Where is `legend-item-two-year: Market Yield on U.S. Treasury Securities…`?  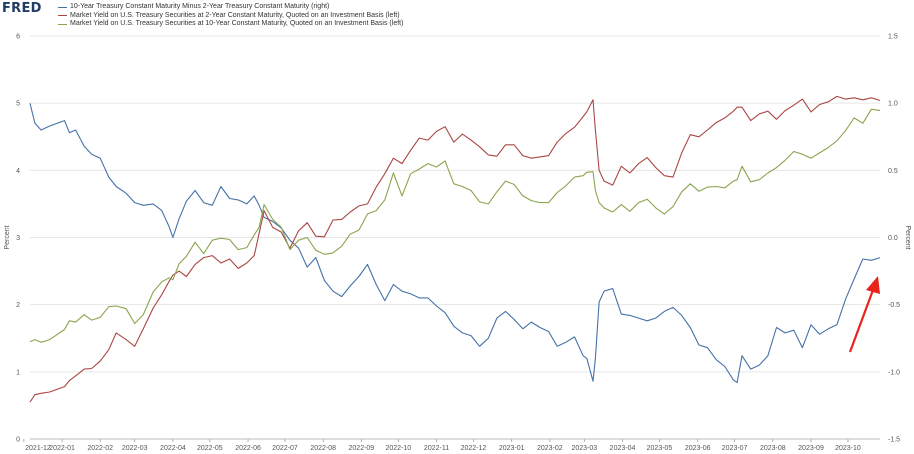 legend-item-two-year: Market Yield on U.S. Treasury Securities… is located at coordinates (230, 16).